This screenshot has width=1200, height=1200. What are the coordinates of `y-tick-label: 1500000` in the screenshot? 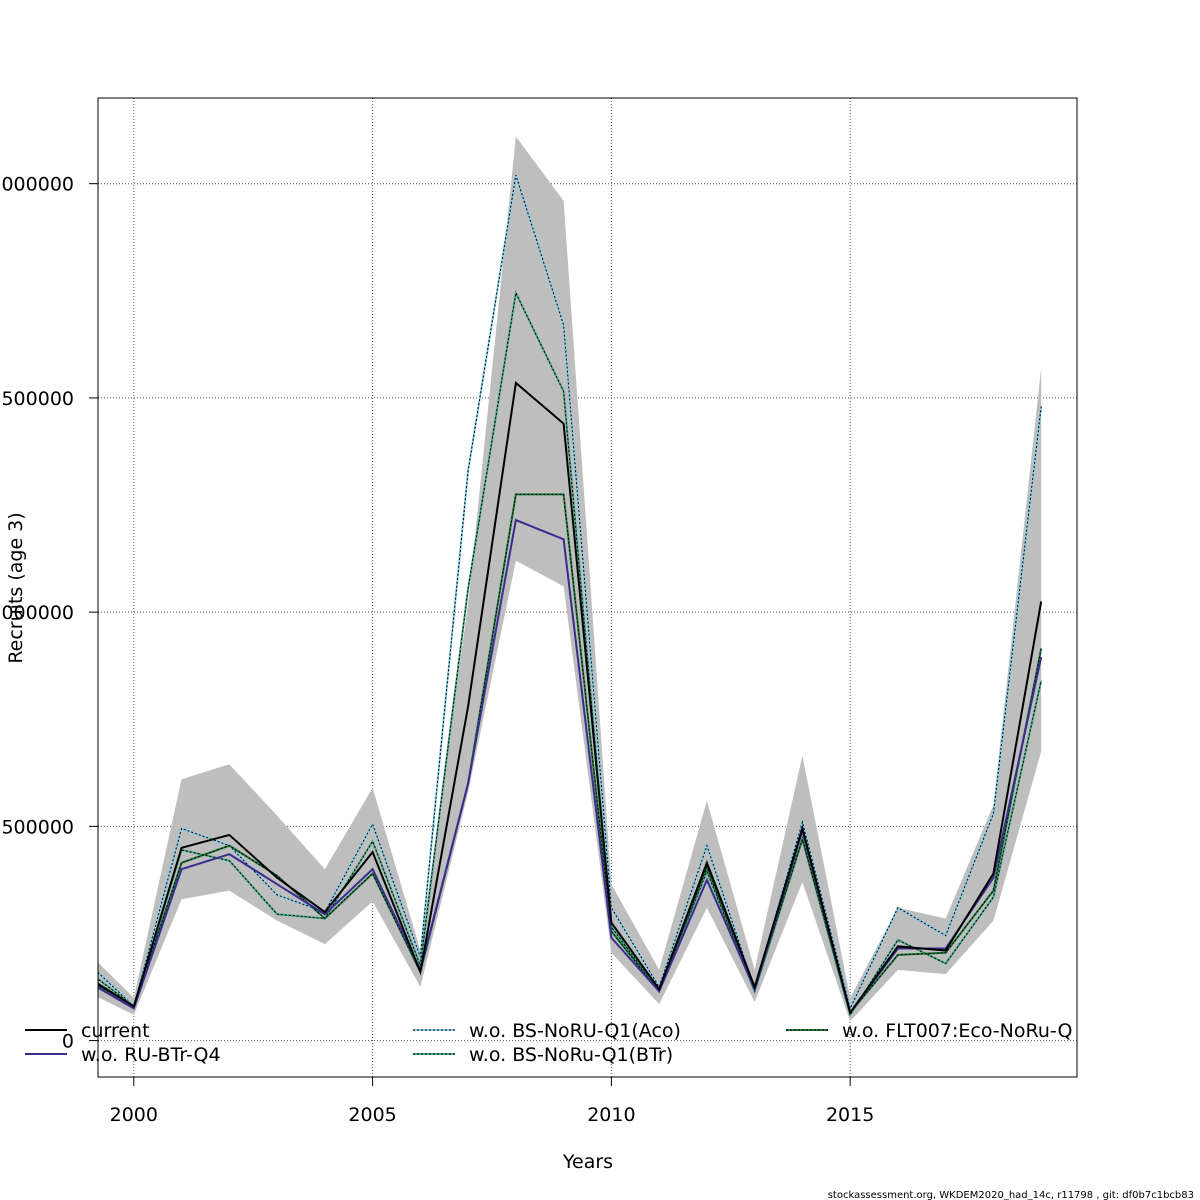 It's located at (37, 399).